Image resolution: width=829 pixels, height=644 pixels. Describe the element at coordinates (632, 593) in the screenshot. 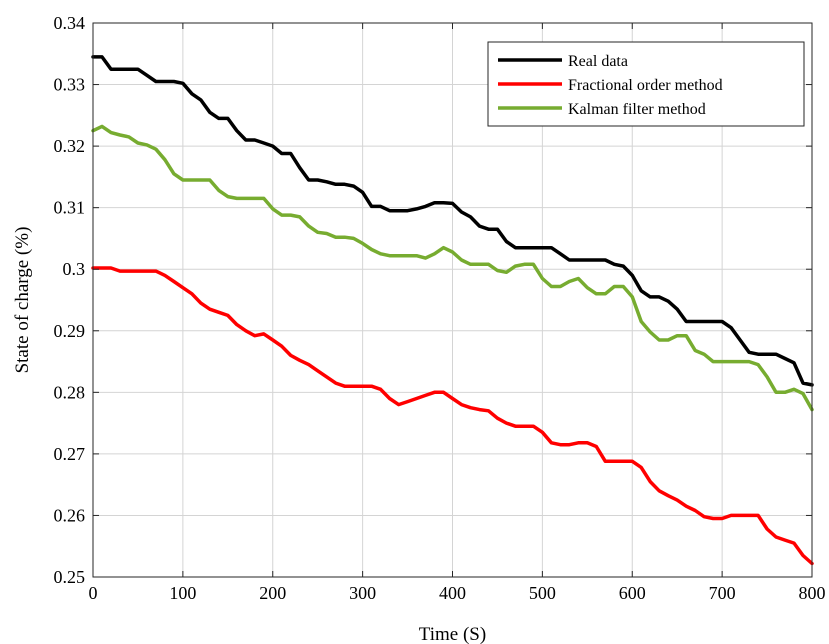

I see `x-tick-label: 600` at that location.